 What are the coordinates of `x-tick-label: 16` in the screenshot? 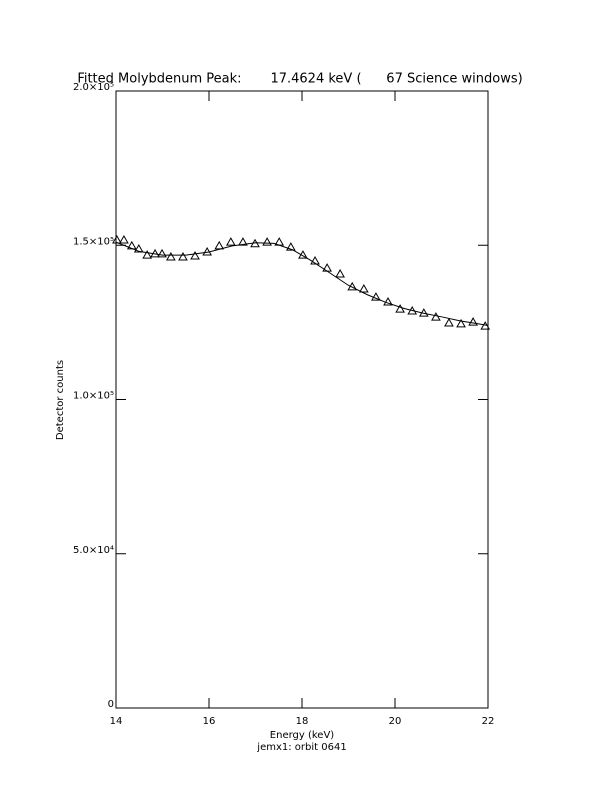 It's located at (209, 721).